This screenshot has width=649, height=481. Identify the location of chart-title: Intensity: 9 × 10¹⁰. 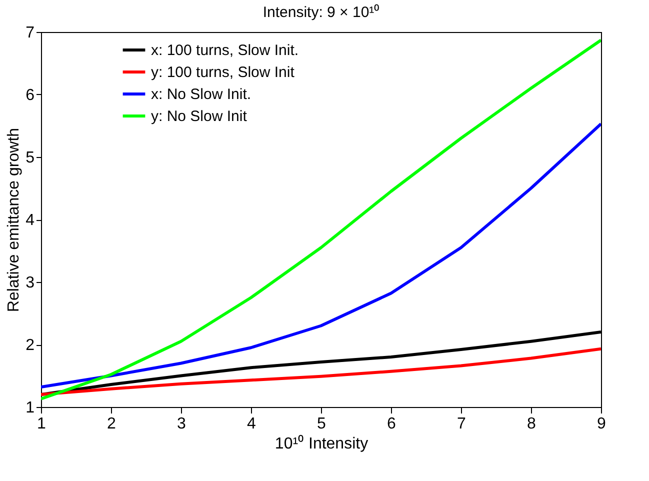
(321, 12).